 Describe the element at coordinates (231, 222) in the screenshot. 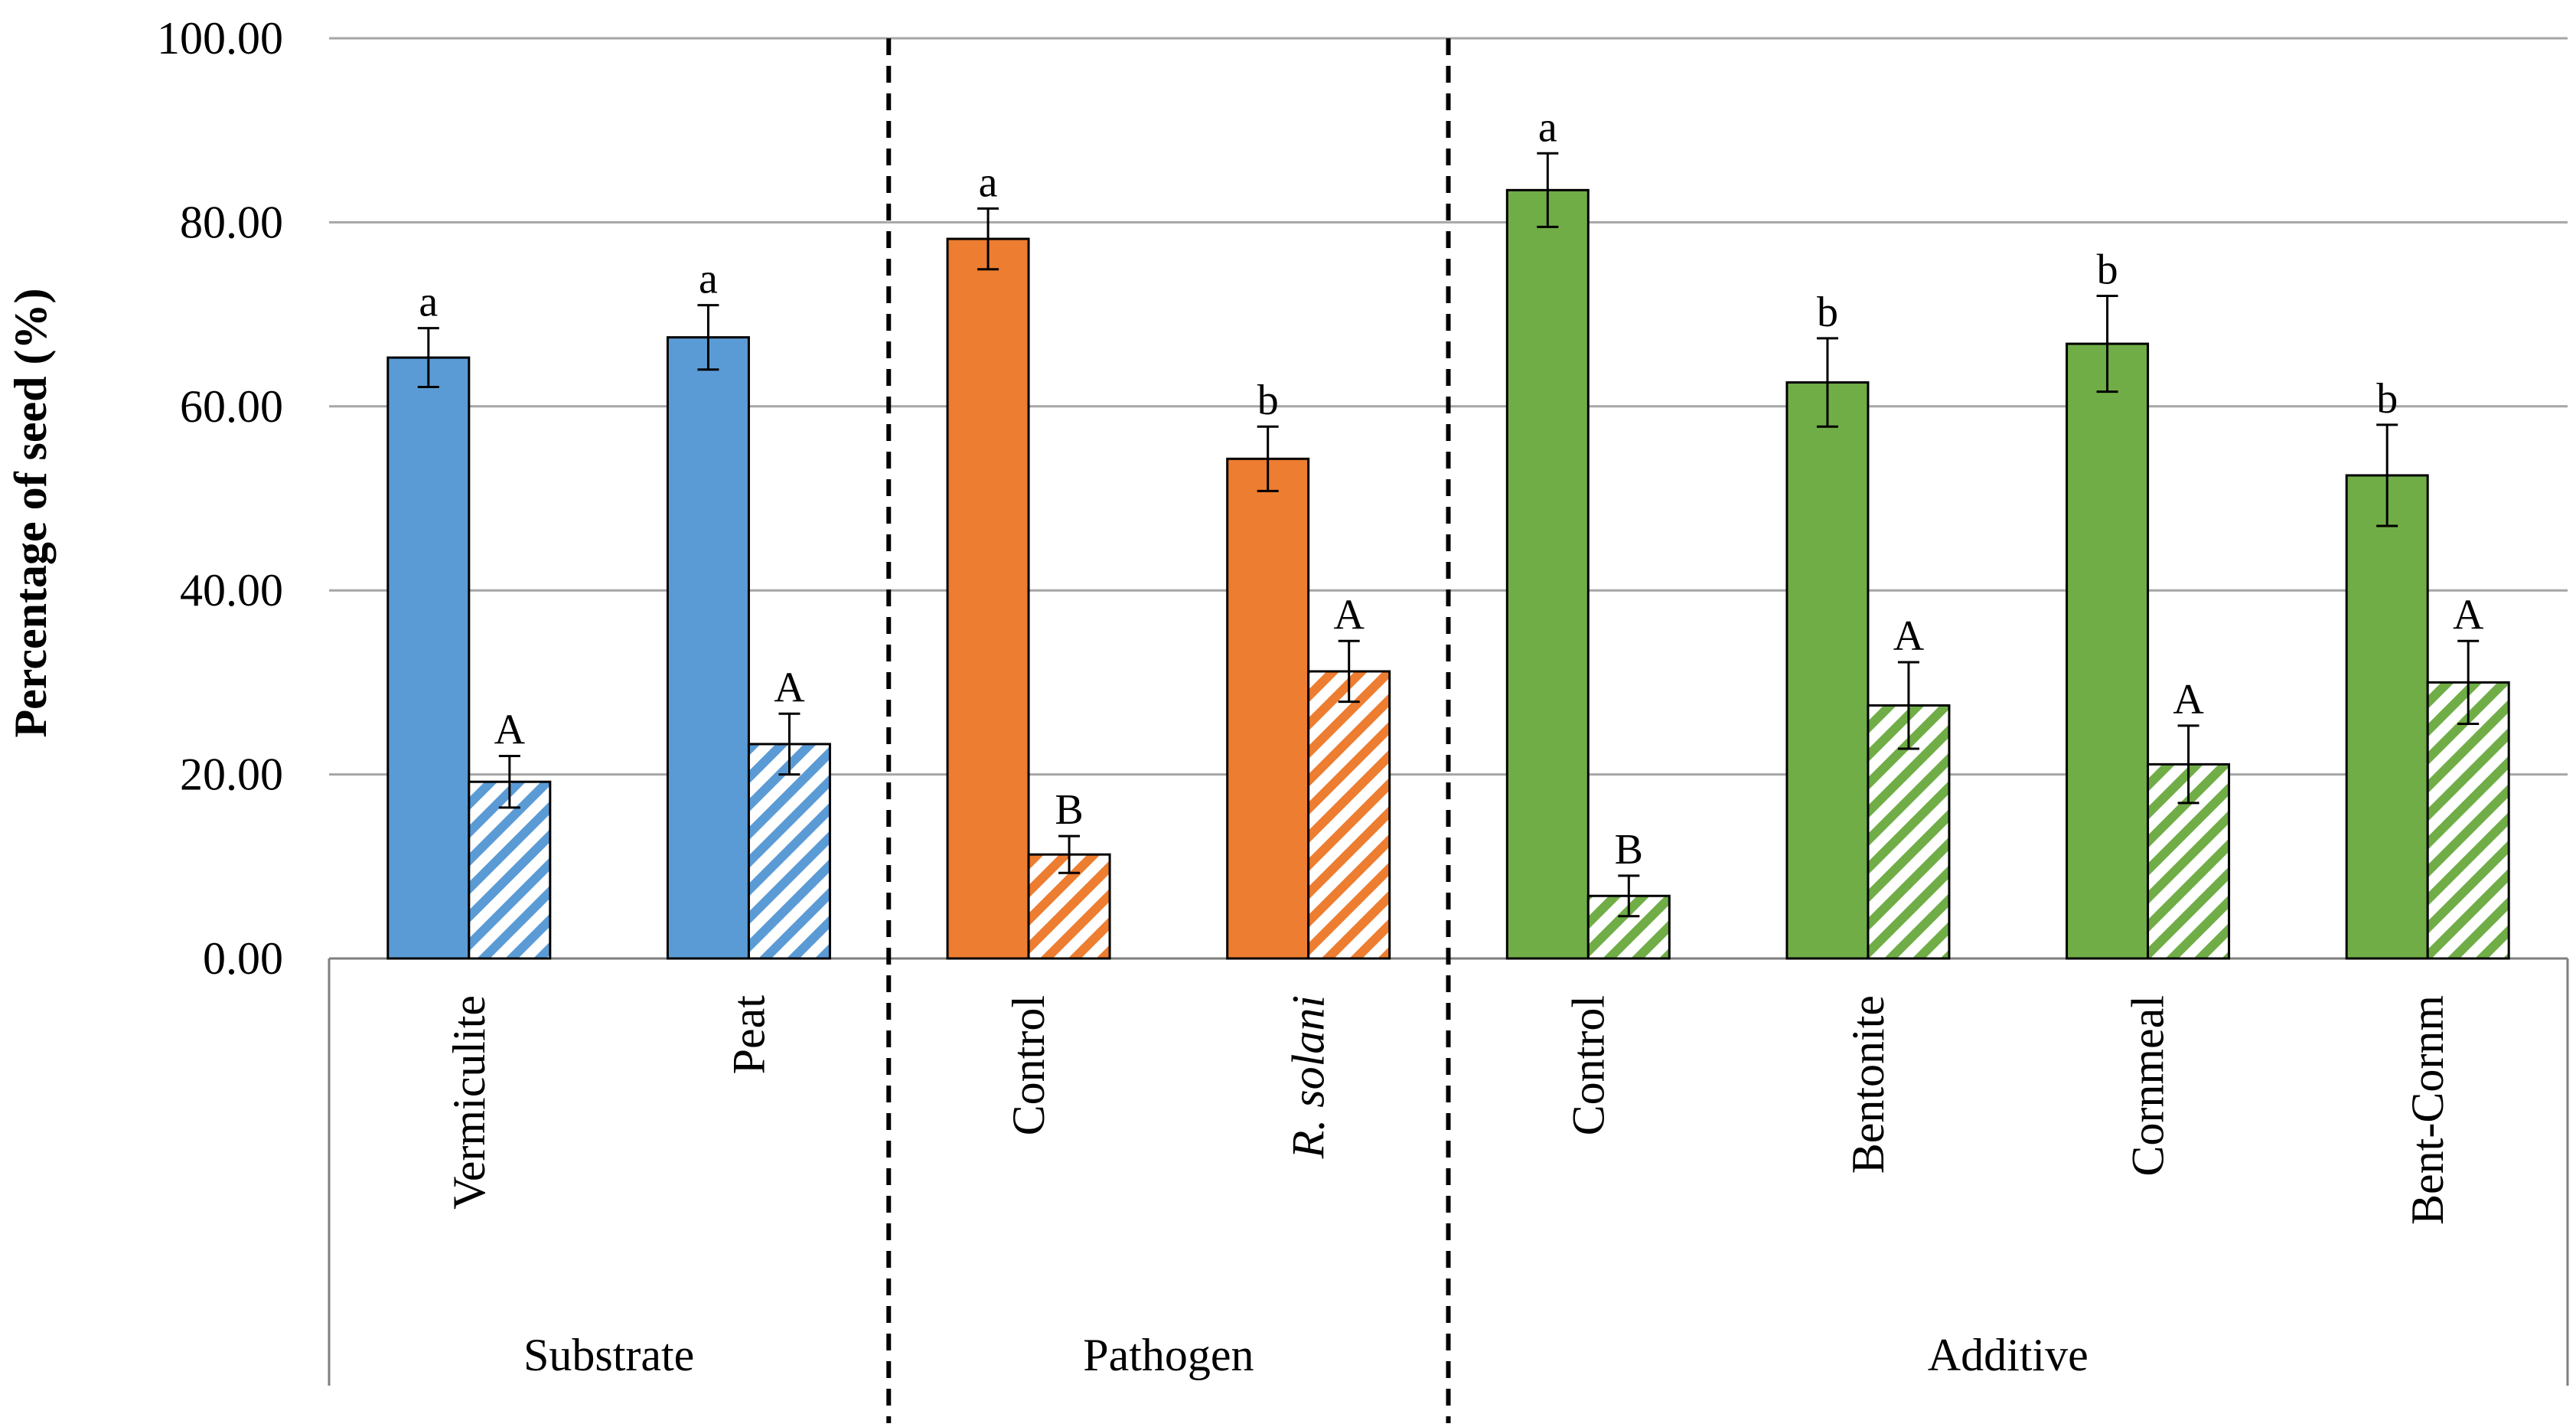

I see `y-tick-label: 80.00` at that location.